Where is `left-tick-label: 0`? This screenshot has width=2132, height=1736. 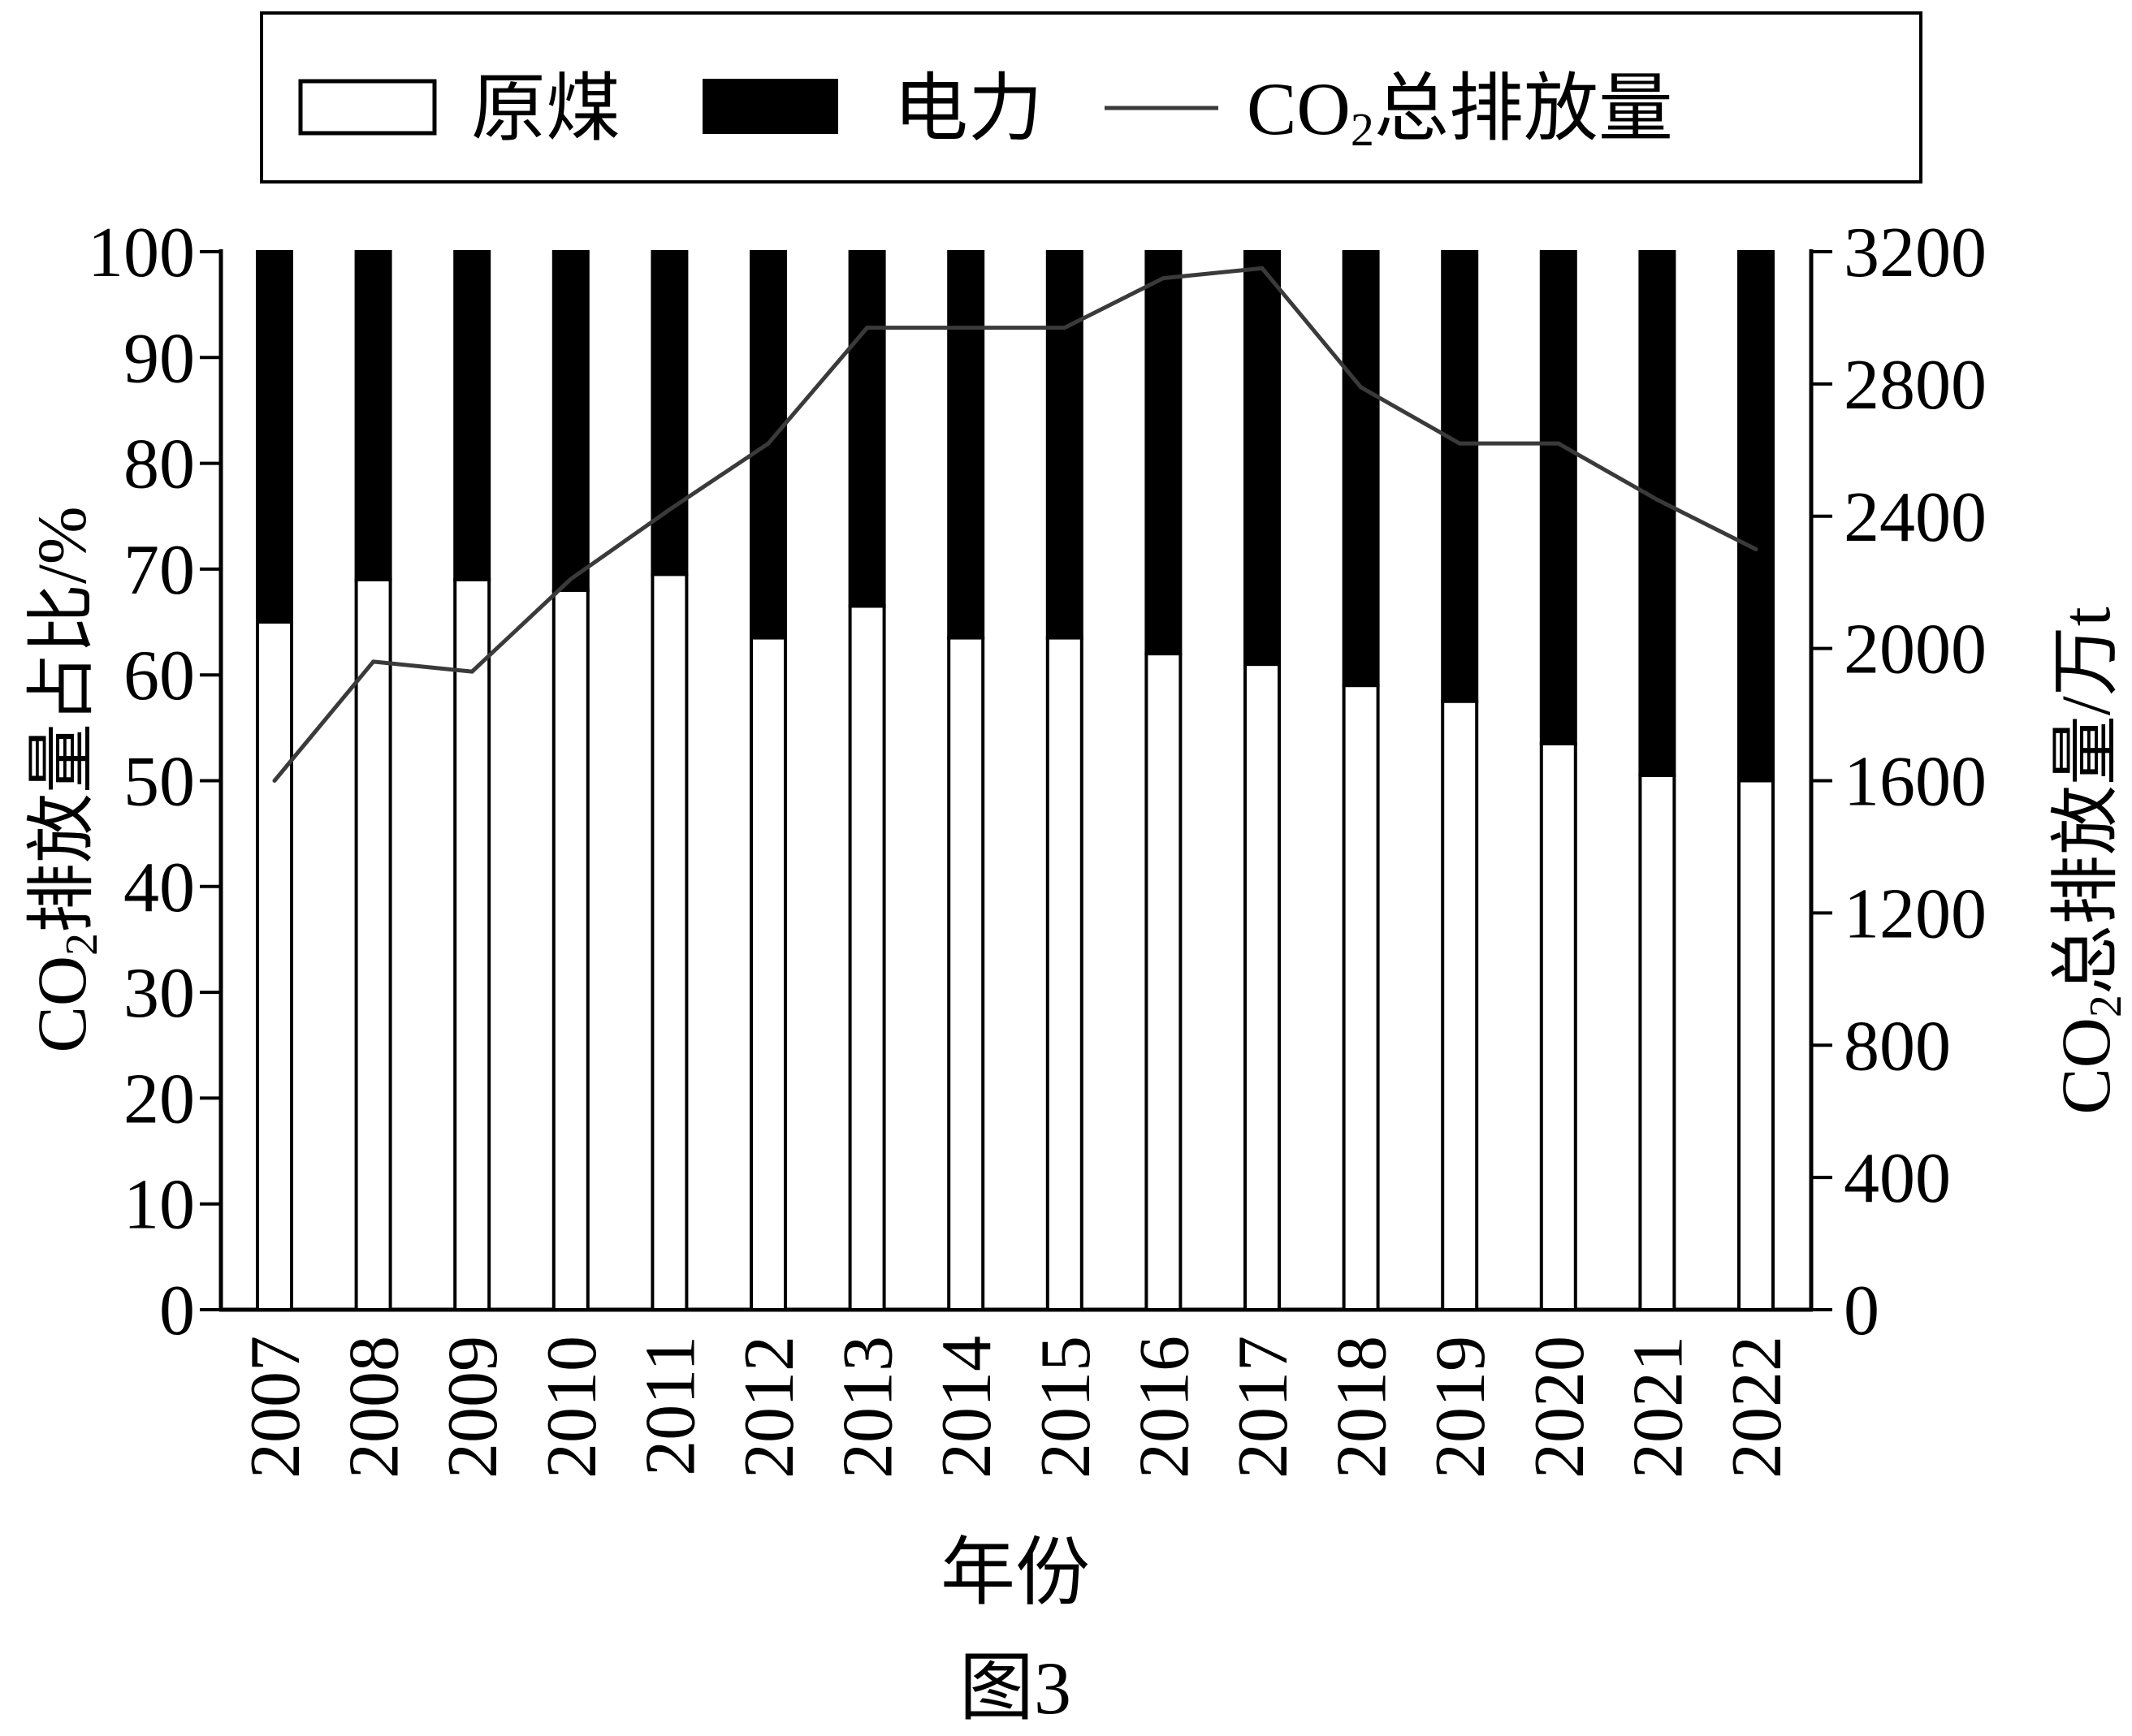
left-tick-label: 0 is located at coordinates (177, 1311).